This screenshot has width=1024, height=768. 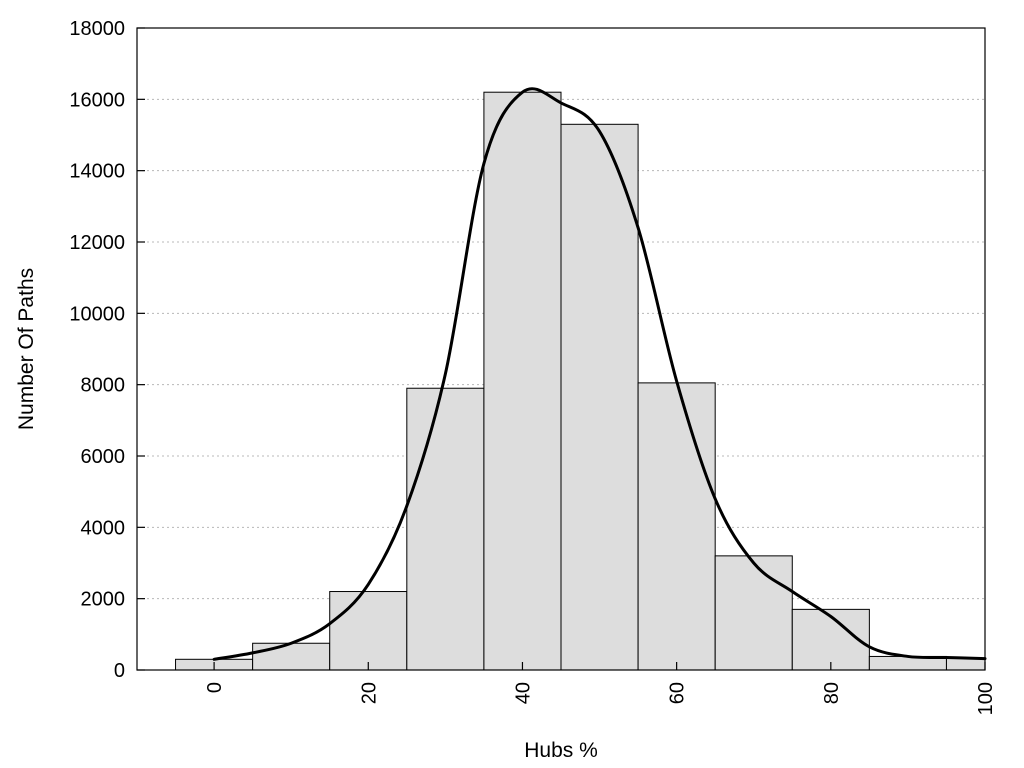 What do you see at coordinates (832, 693) in the screenshot?
I see `x-tick-label-4: 80` at bounding box center [832, 693].